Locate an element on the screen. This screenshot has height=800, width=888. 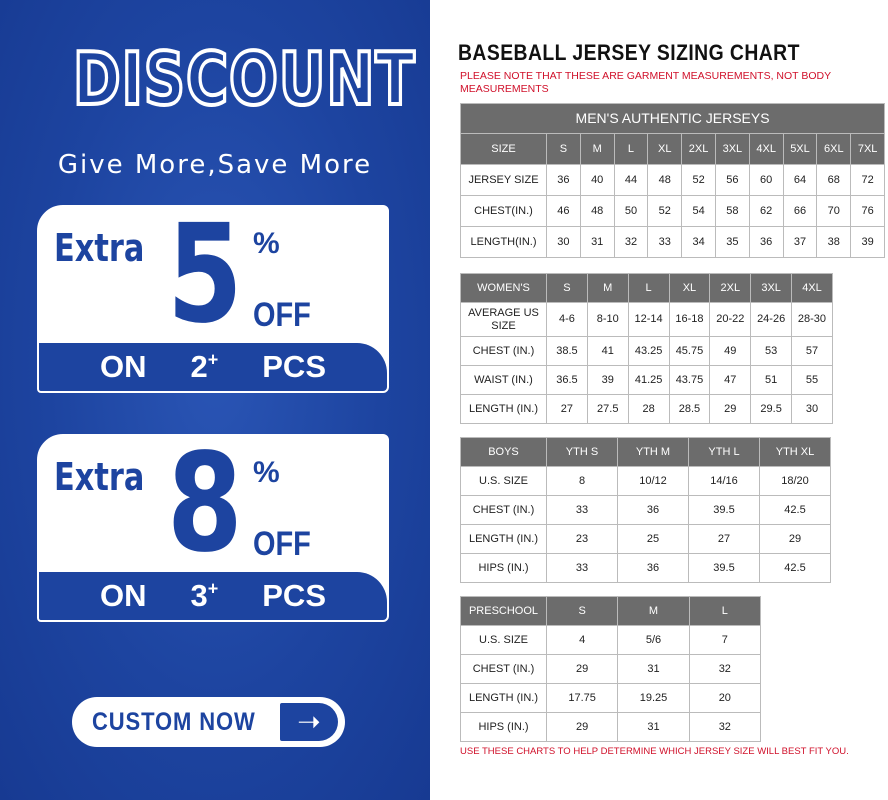
header-cell: YTH L is located at coordinates (724, 452).